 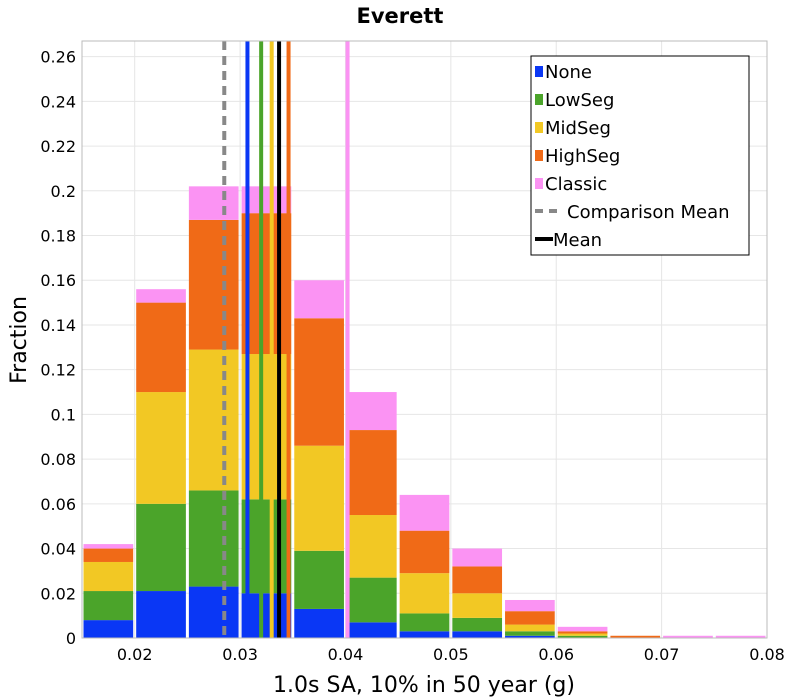 What do you see at coordinates (135, 654) in the screenshot?
I see `x-tick-label: 0.02` at bounding box center [135, 654].